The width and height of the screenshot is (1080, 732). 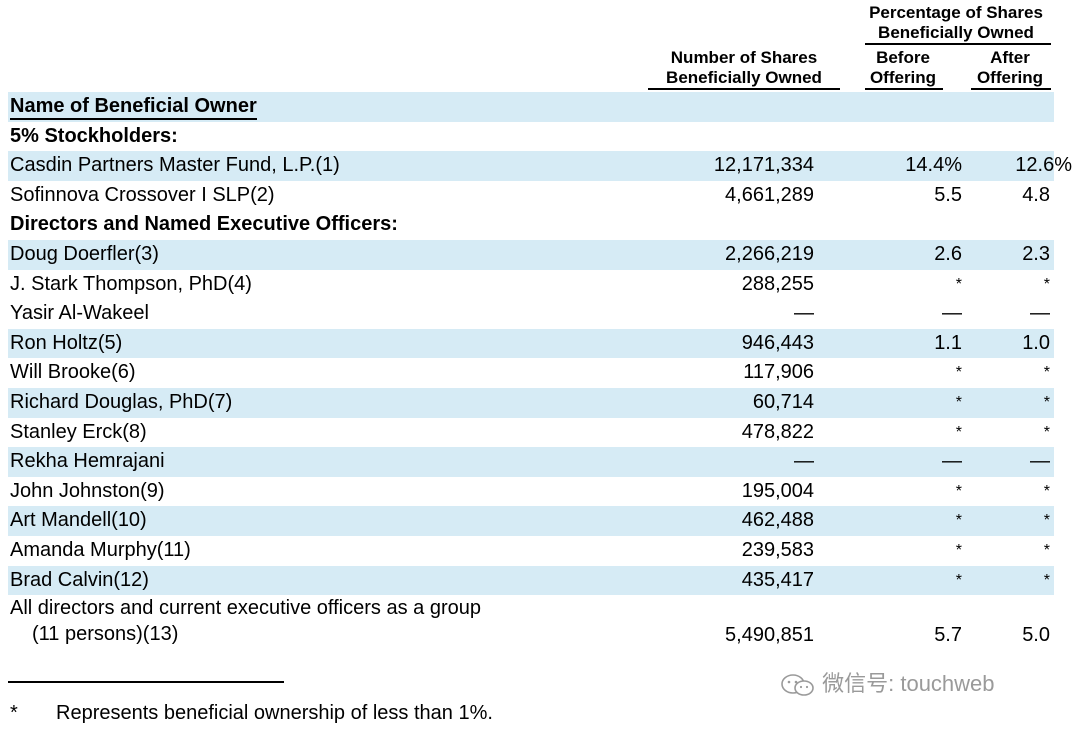 What do you see at coordinates (142, 194) in the screenshot?
I see `owner-name: Sofinnova Crossover I SLP(2)` at bounding box center [142, 194].